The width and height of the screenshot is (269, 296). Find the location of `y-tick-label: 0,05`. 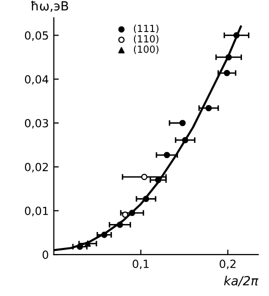

y-tick-label: 0,05 is located at coordinates (36, 36).